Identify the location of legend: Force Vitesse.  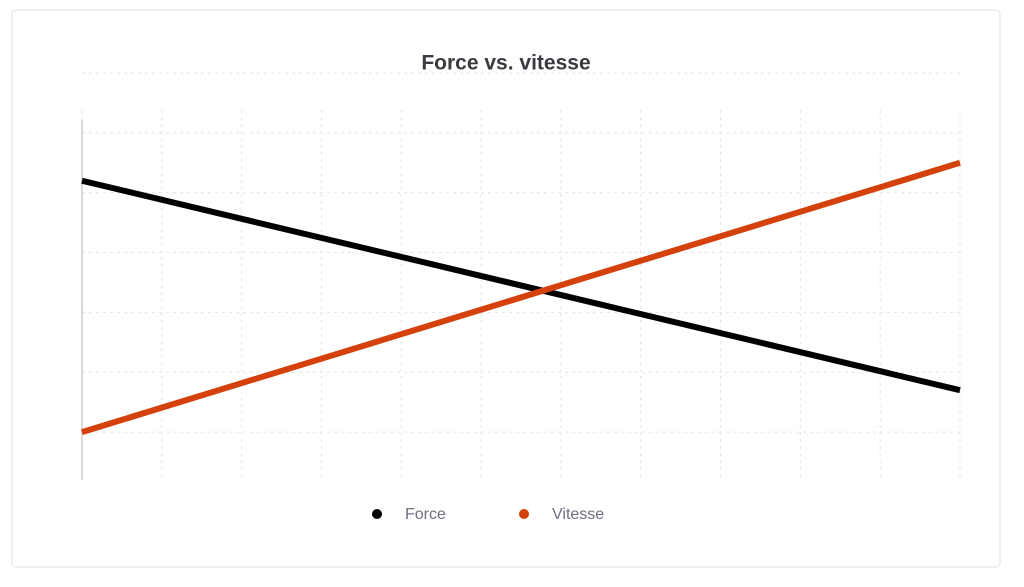
(488, 514).